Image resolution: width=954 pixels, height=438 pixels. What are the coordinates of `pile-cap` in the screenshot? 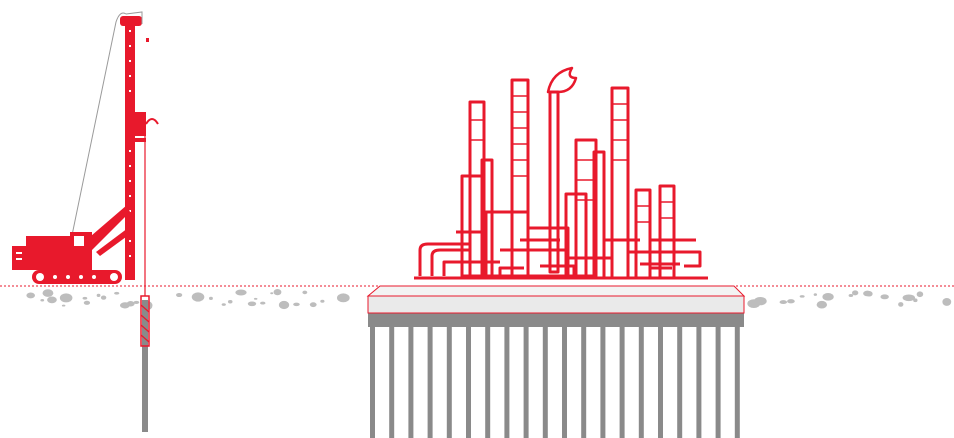 It's located at (556, 320).